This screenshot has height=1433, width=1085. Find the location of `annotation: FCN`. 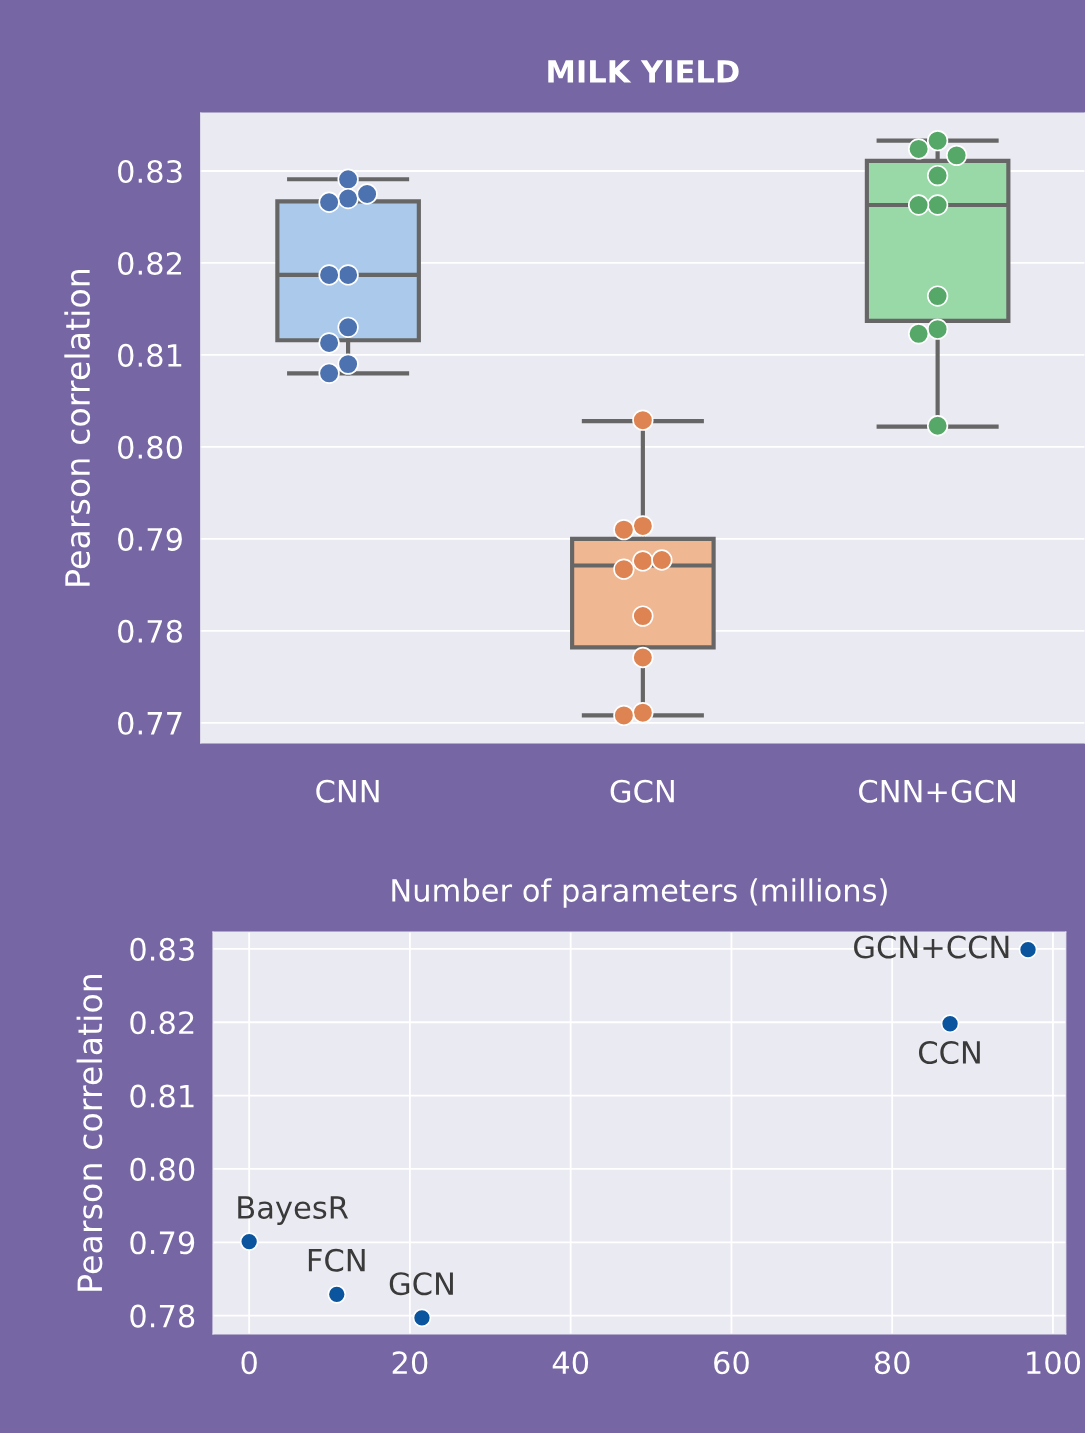

annotation: FCN is located at coordinates (336, 1260).